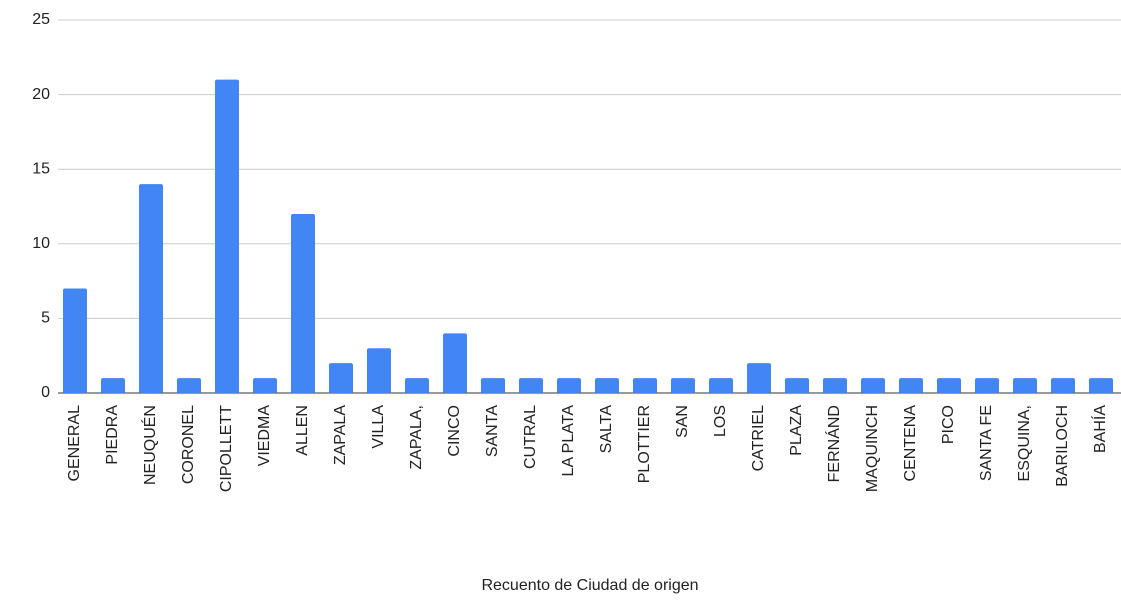 This screenshot has height=602, width=1121. Describe the element at coordinates (720, 421) in the screenshot. I see `x-tick-label: LOS` at that location.